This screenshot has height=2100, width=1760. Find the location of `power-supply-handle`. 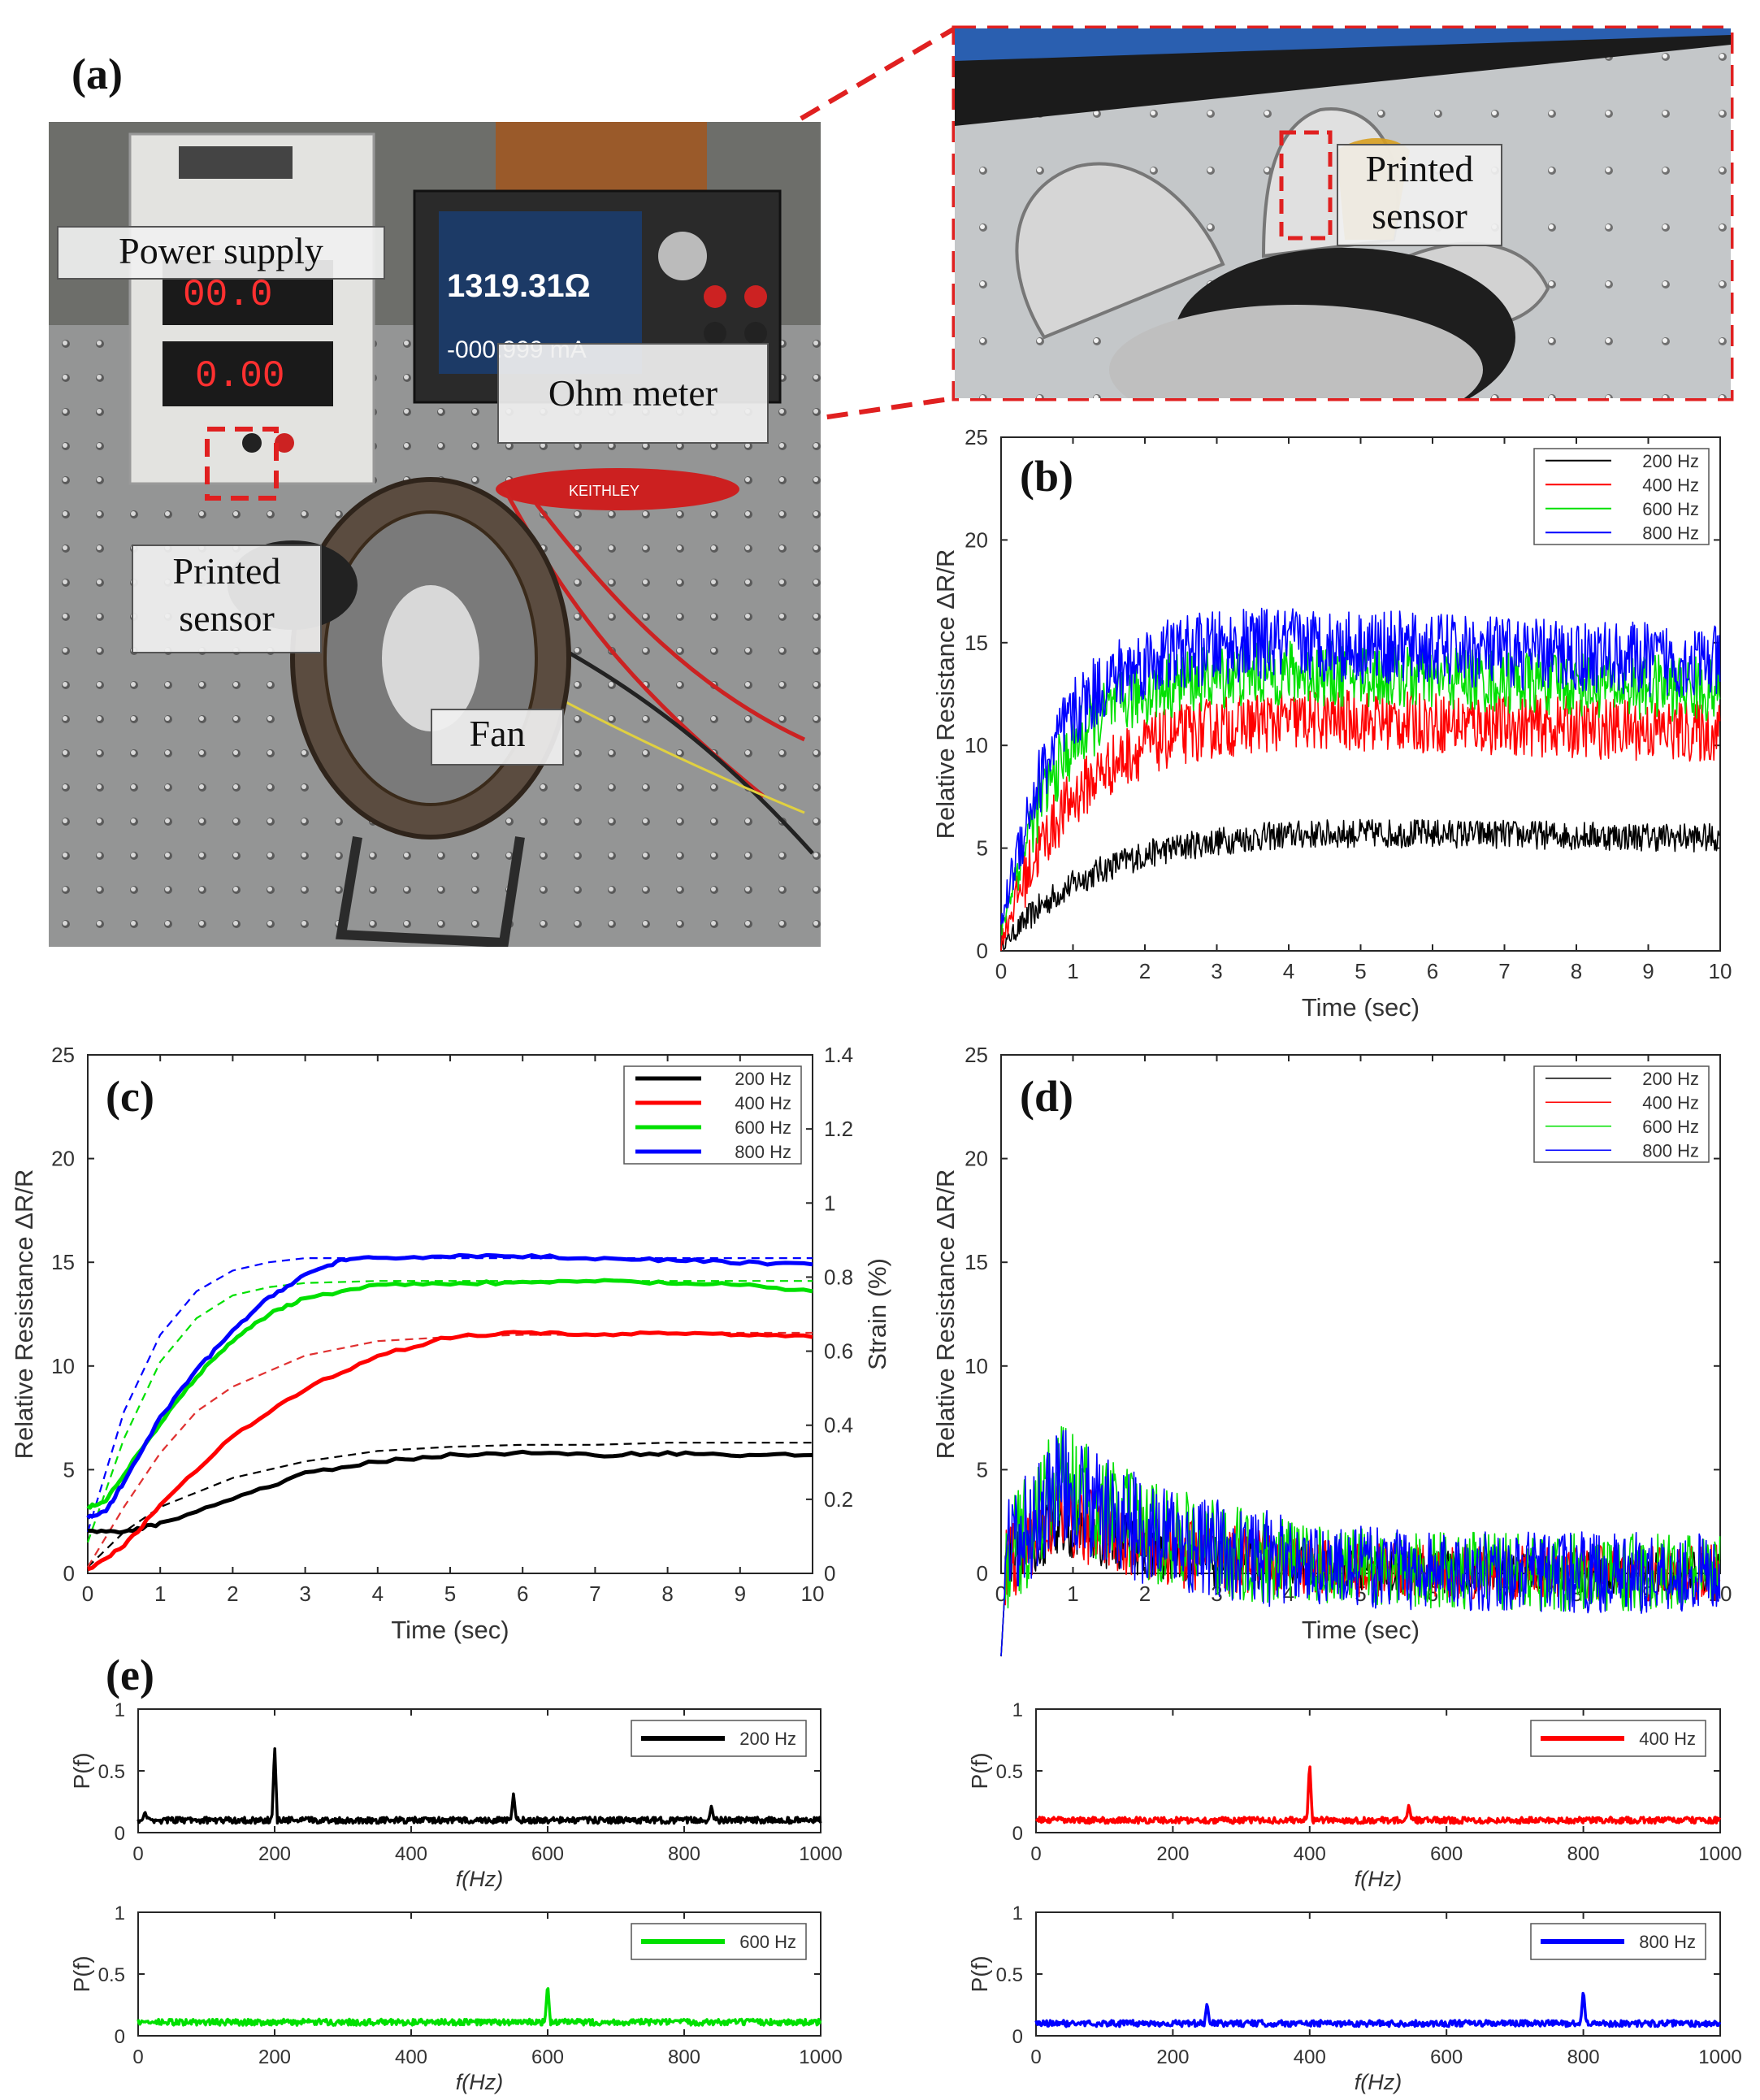

power-supply-handle is located at coordinates (236, 162).